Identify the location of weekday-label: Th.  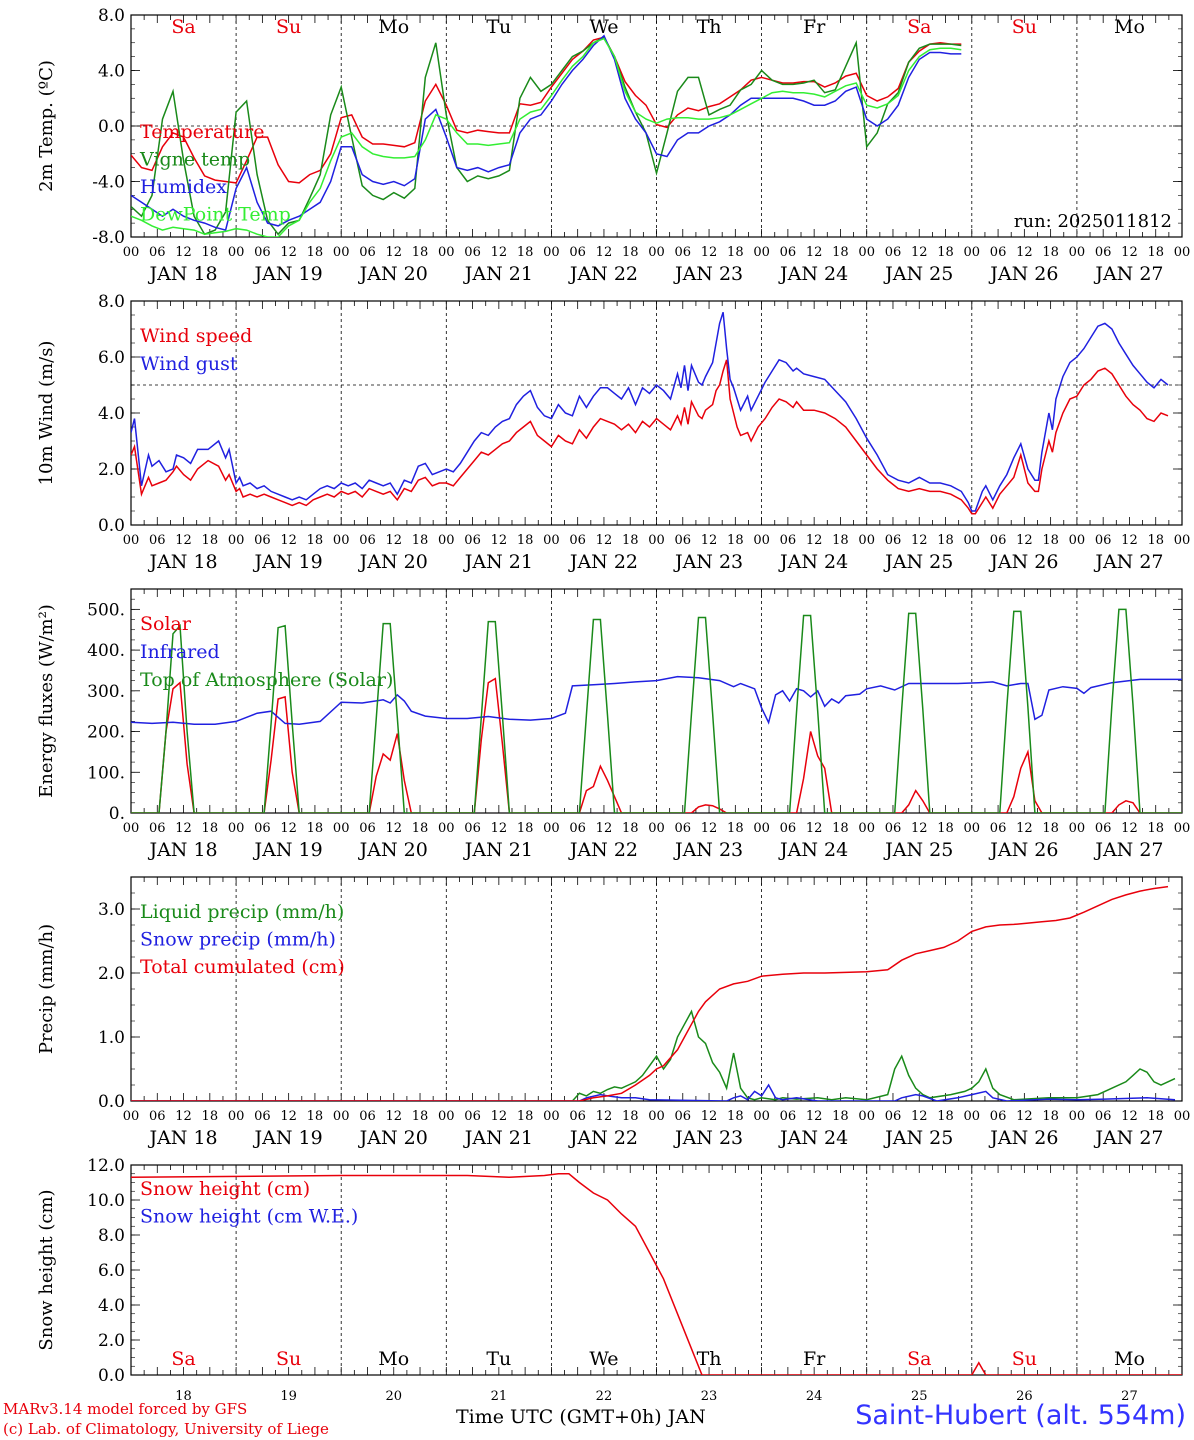
(709, 1359).